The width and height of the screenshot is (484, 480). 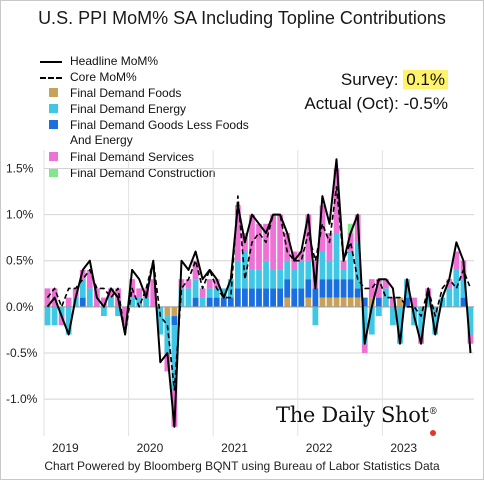 I want to click on legend-solid-line-icon, so click(x=51, y=62).